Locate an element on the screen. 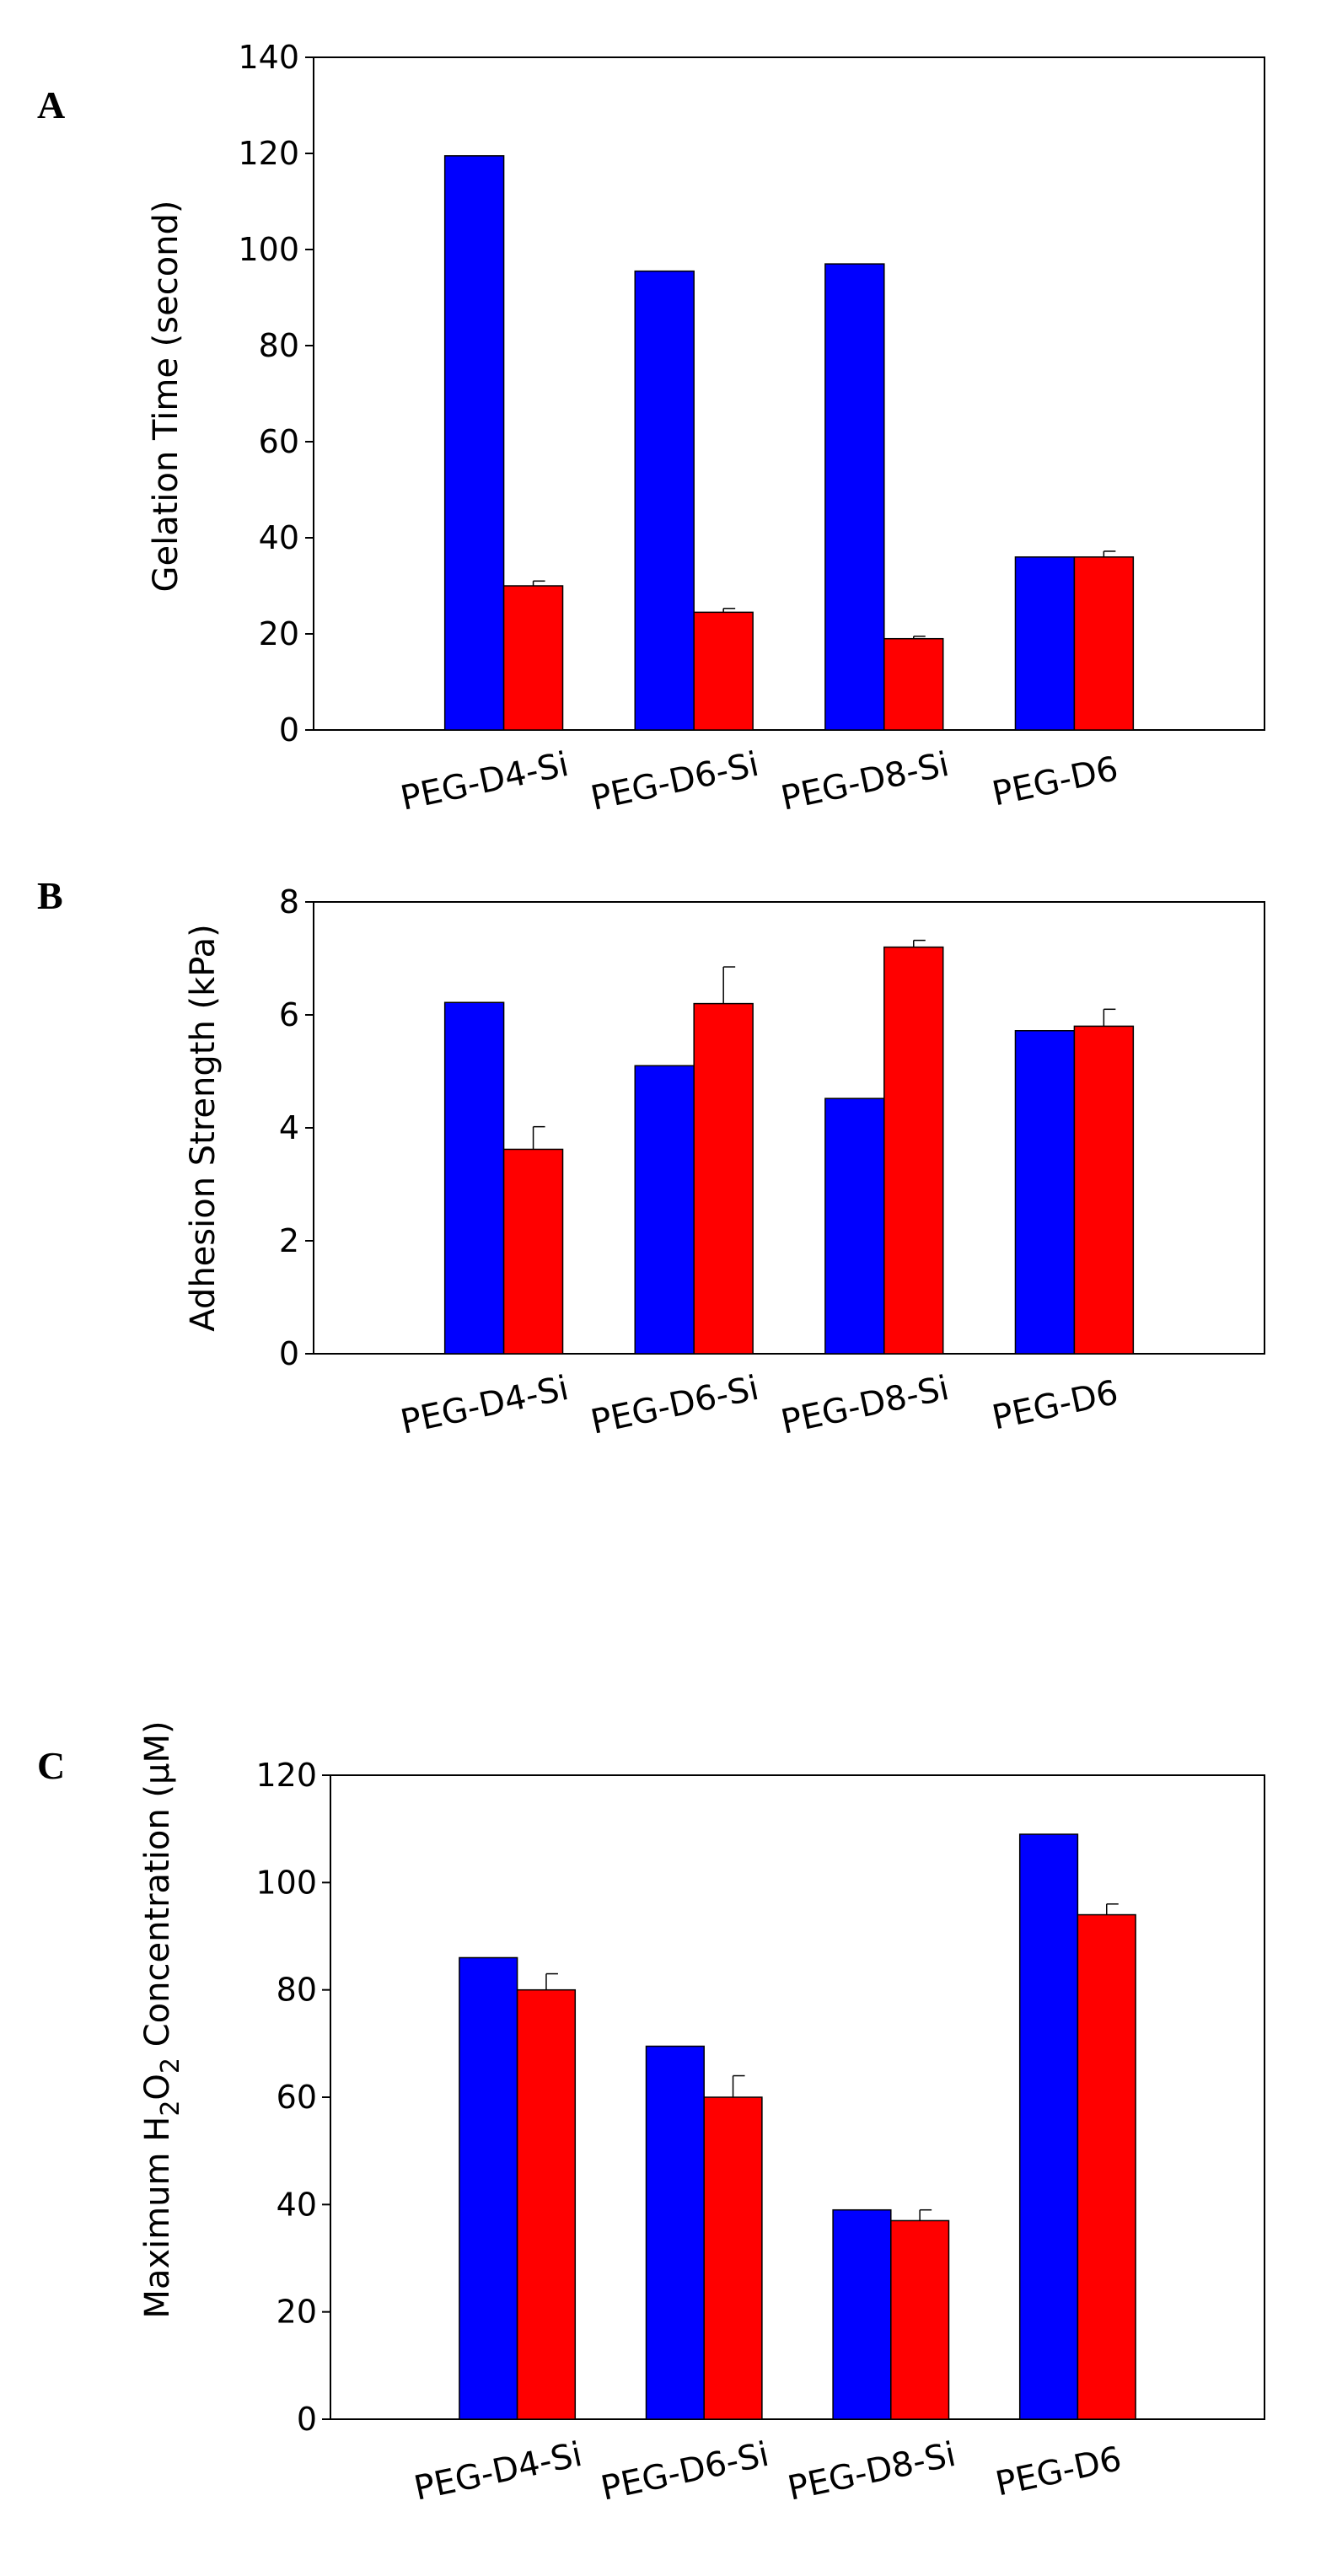 The height and width of the screenshot is (2576, 1337). y-tick-label: 2 is located at coordinates (289, 1240).